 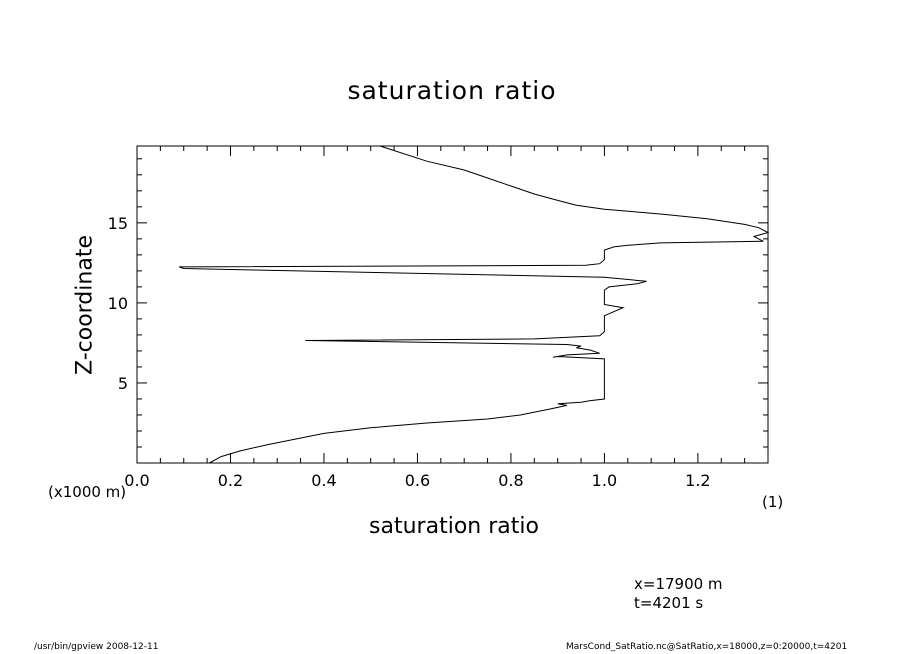 I want to click on y-tick-label: 15, so click(x=118, y=223).